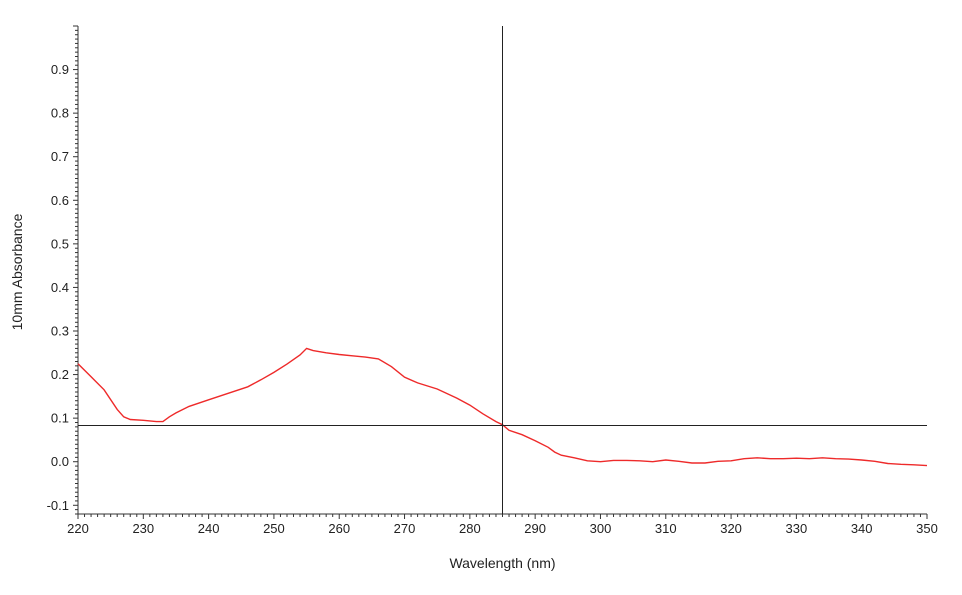  What do you see at coordinates (60, 331) in the screenshot?
I see `y-tick-label: 0.3` at bounding box center [60, 331].